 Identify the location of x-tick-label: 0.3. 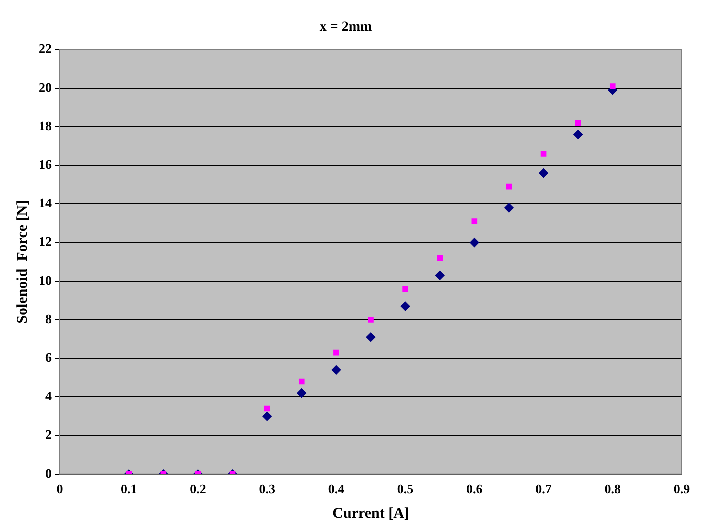
(267, 489).